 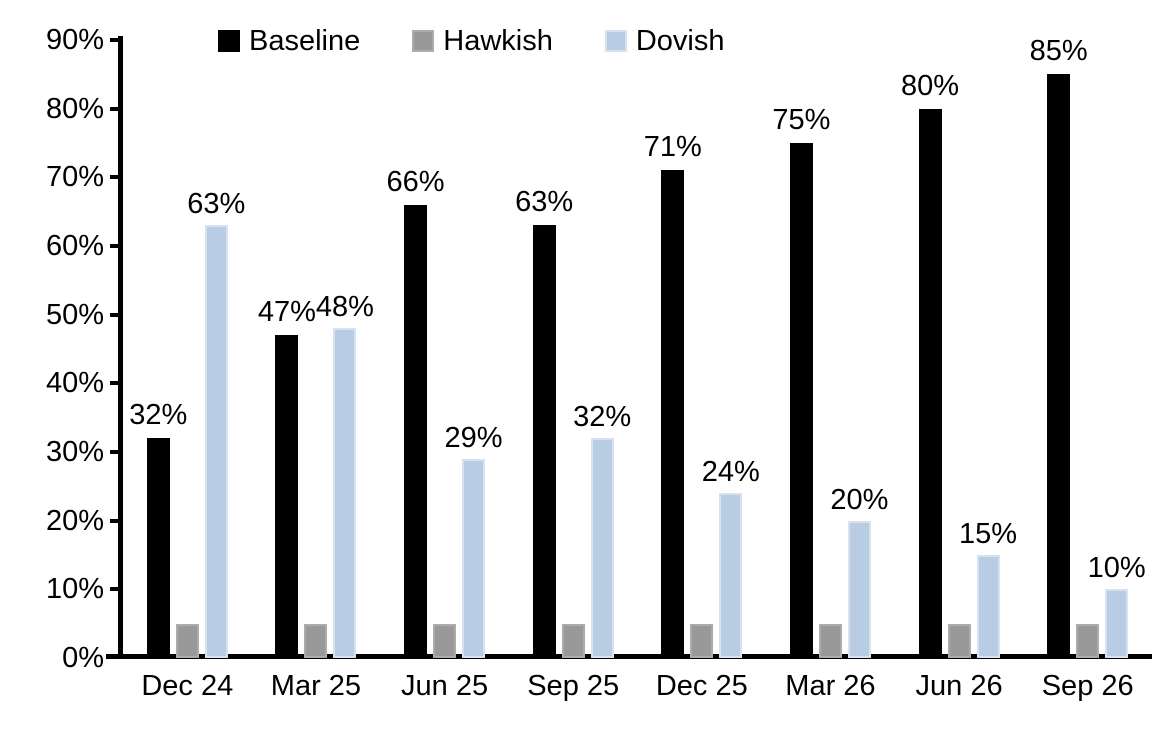 I want to click on legend-item-hawkish: Hawkish, so click(x=482, y=41).